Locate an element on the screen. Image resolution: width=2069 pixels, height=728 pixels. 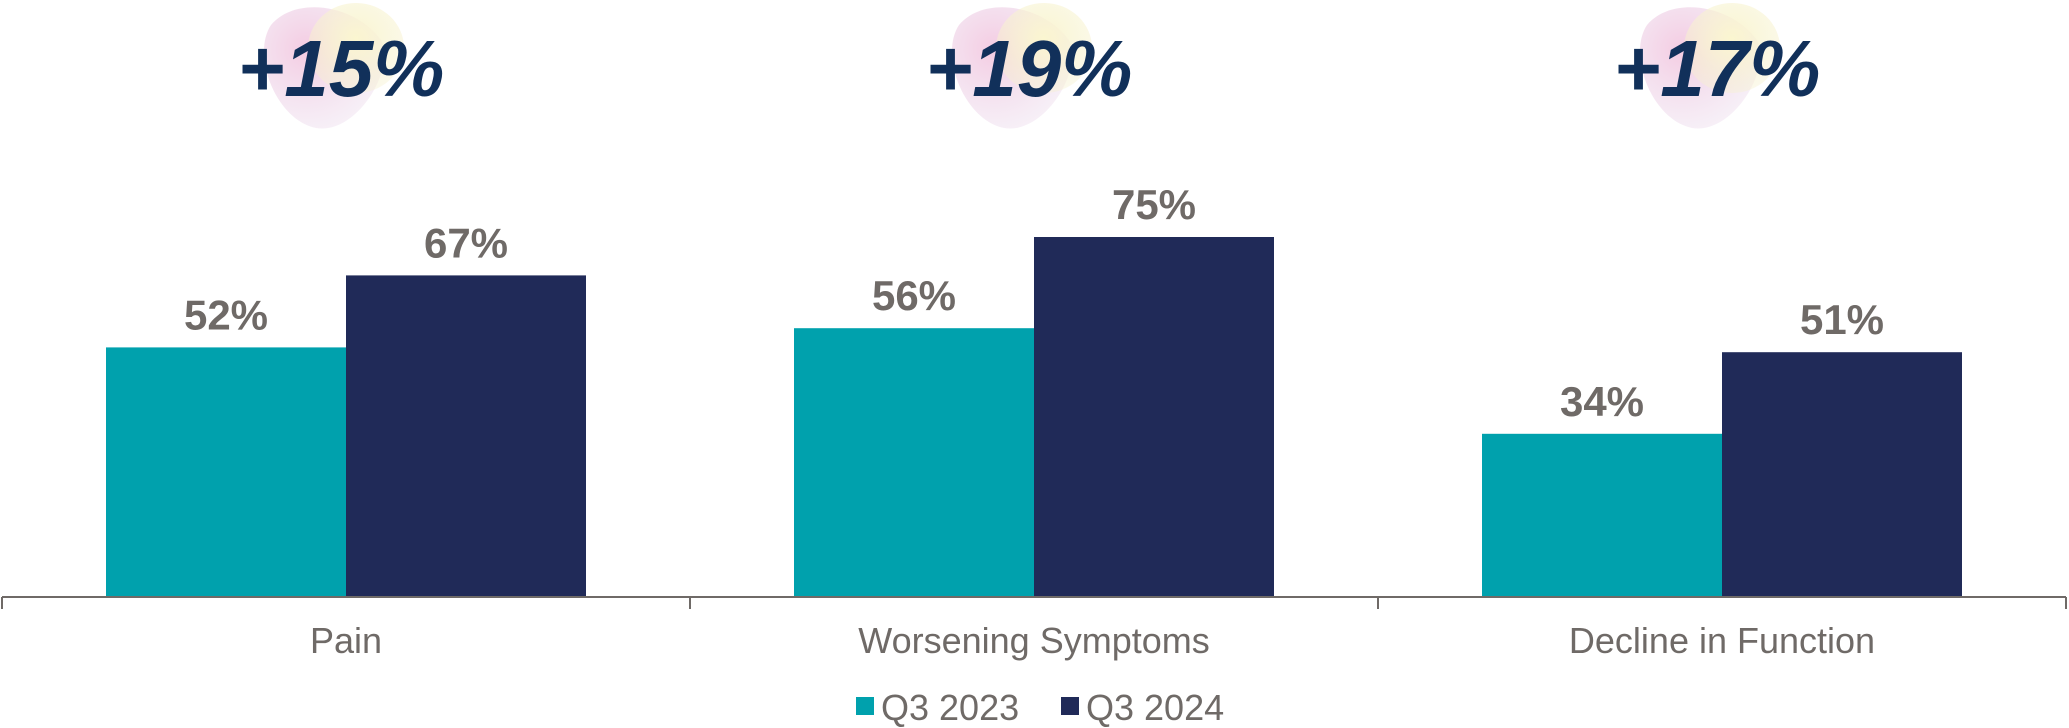
category-label: Pain is located at coordinates (346, 640).